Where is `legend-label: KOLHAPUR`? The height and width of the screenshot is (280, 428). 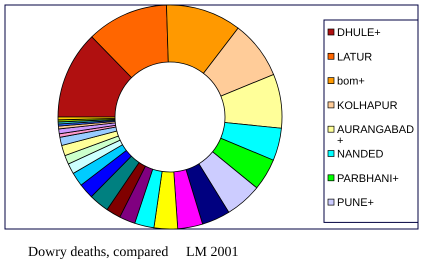
legend-label: KOLHAPUR is located at coordinates (367, 106).